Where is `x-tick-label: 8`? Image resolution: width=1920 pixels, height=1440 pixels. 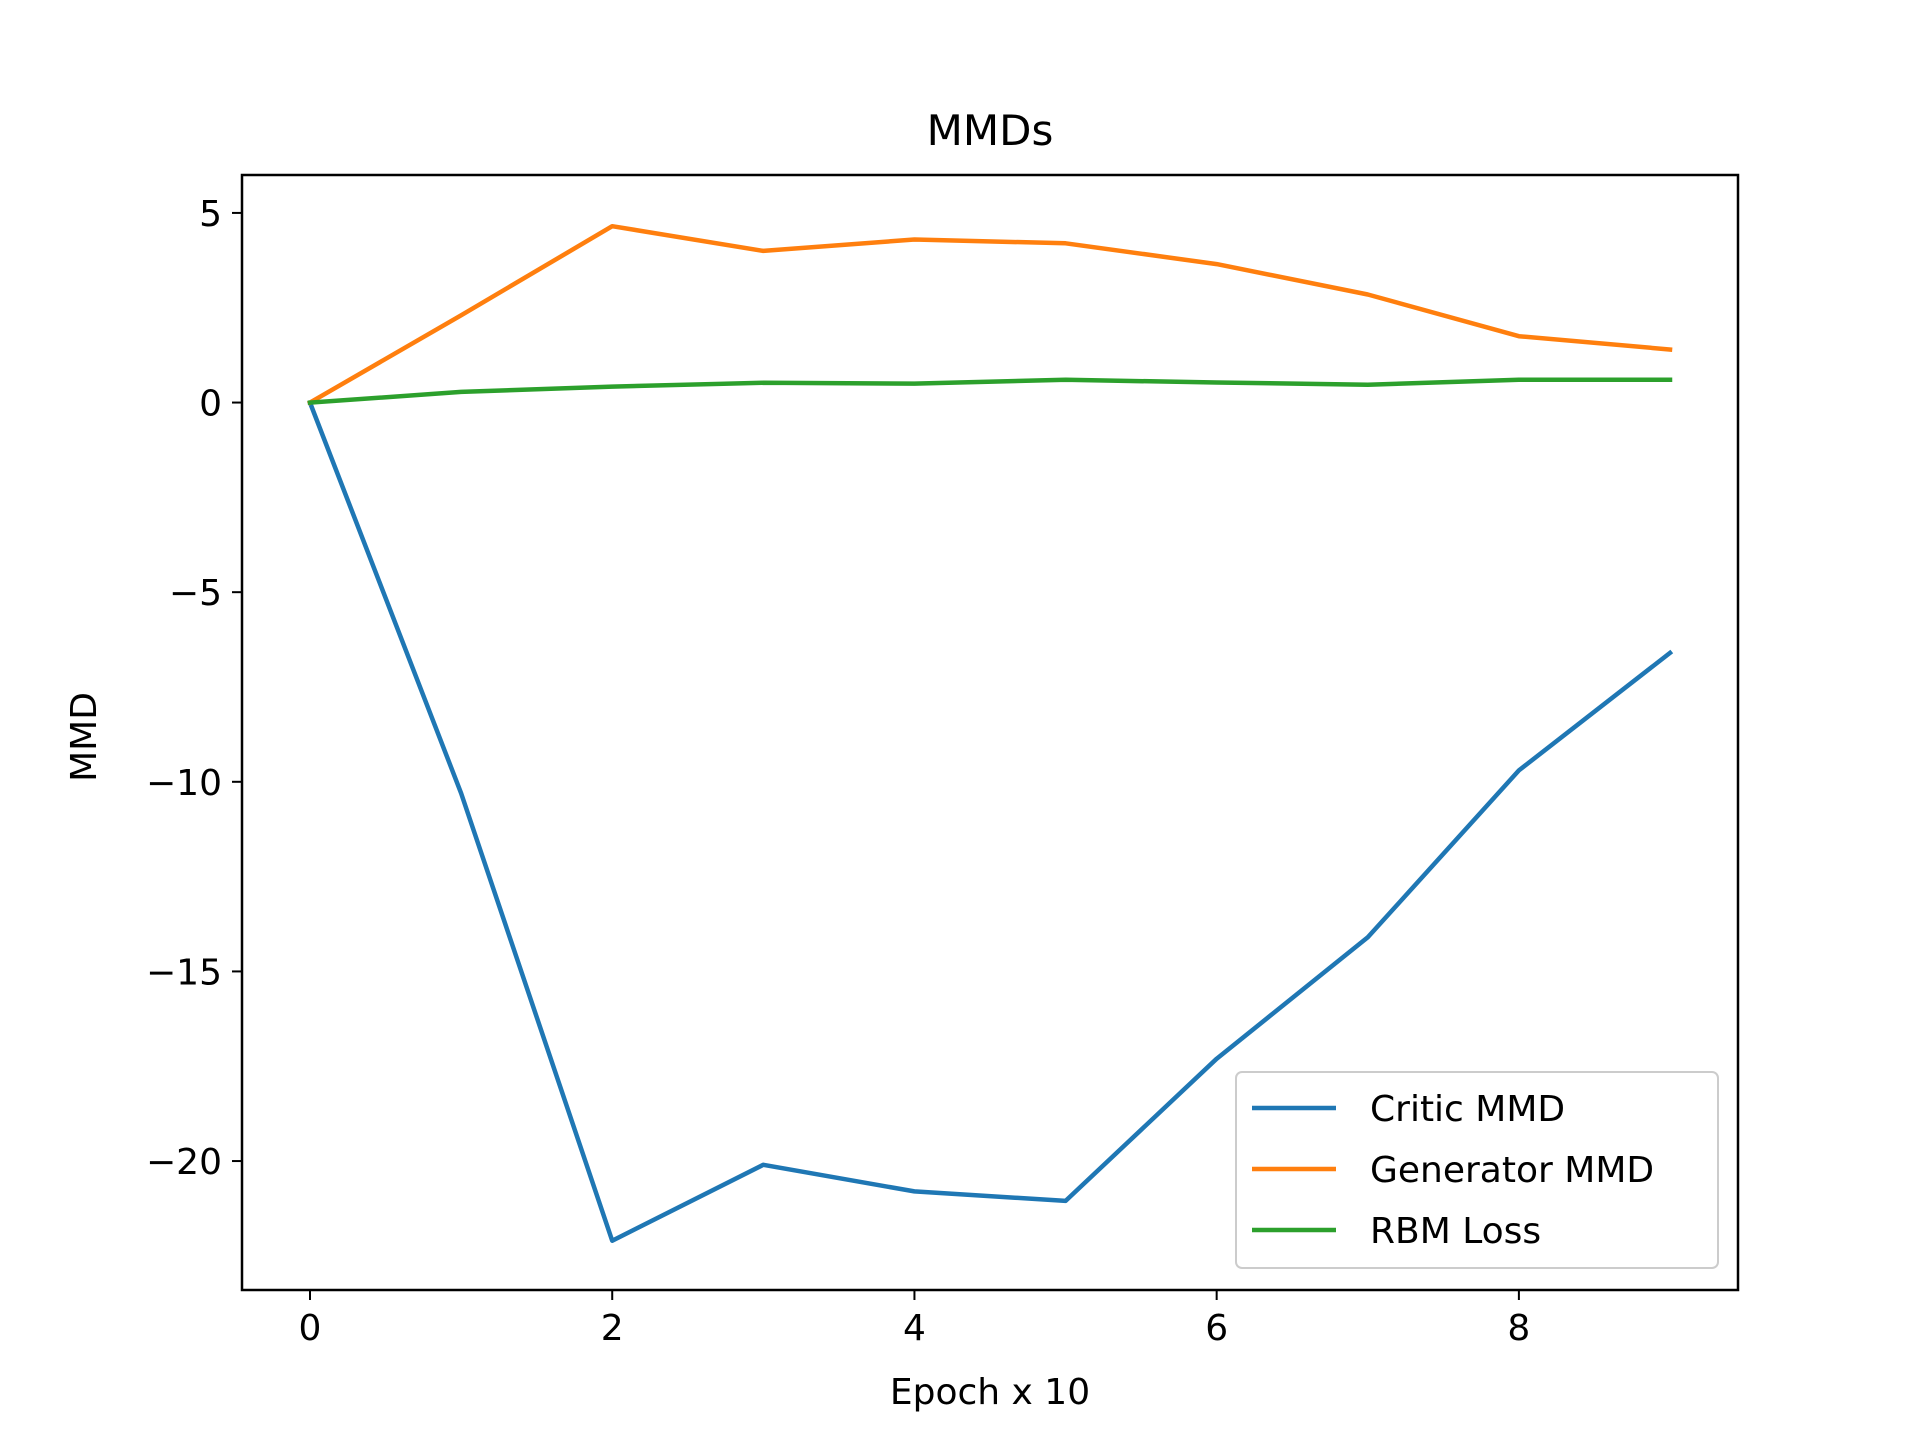 x-tick-label: 8 is located at coordinates (1518, 1328).